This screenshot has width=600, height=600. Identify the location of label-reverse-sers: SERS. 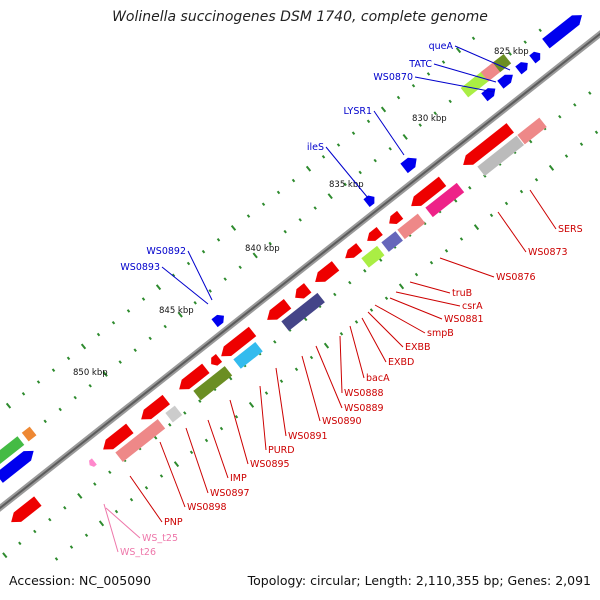
(570, 229).